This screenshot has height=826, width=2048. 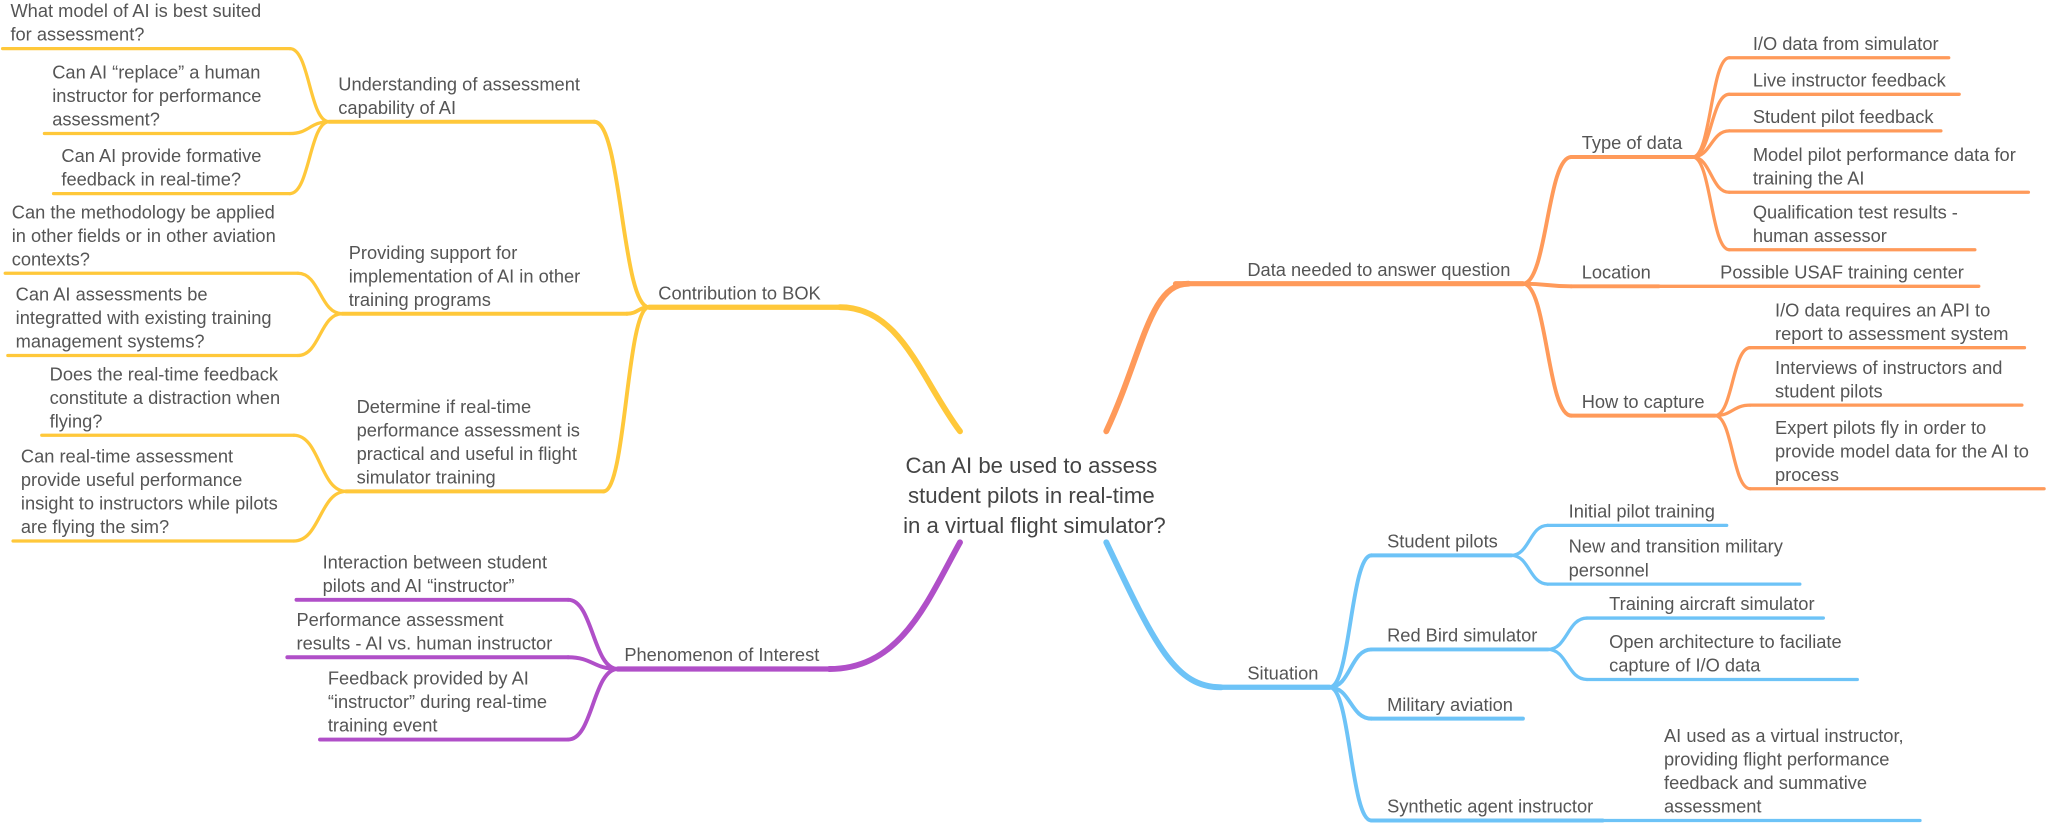 I want to click on topic-text-line: integratted with existing training, so click(x=144, y=317).